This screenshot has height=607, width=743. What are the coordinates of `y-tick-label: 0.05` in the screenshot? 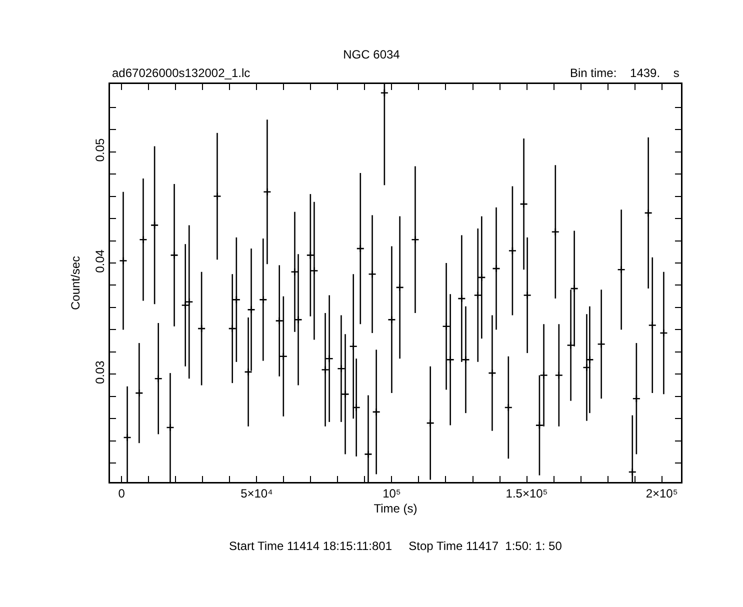 It's located at (99, 150).